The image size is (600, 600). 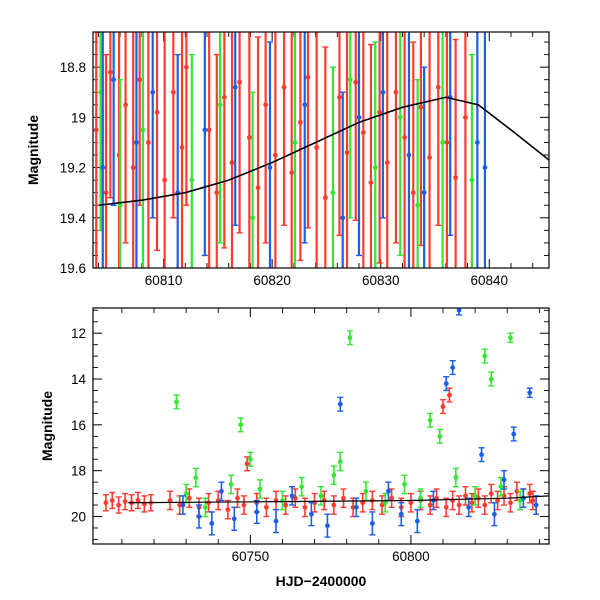 I want to click on bottom-y-axis-label: Magnitude, so click(x=47, y=426).